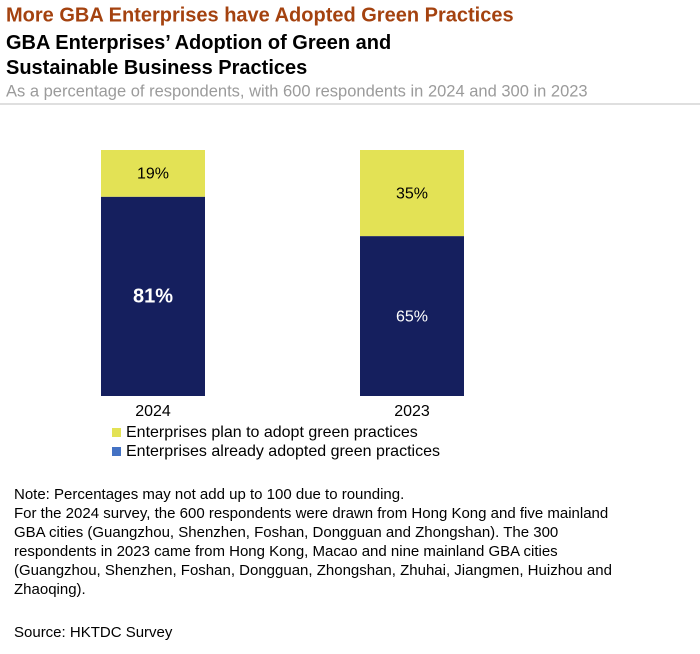 Image resolution: width=700 pixels, height=654 pixels. I want to click on data-label: 65%, so click(412, 316).